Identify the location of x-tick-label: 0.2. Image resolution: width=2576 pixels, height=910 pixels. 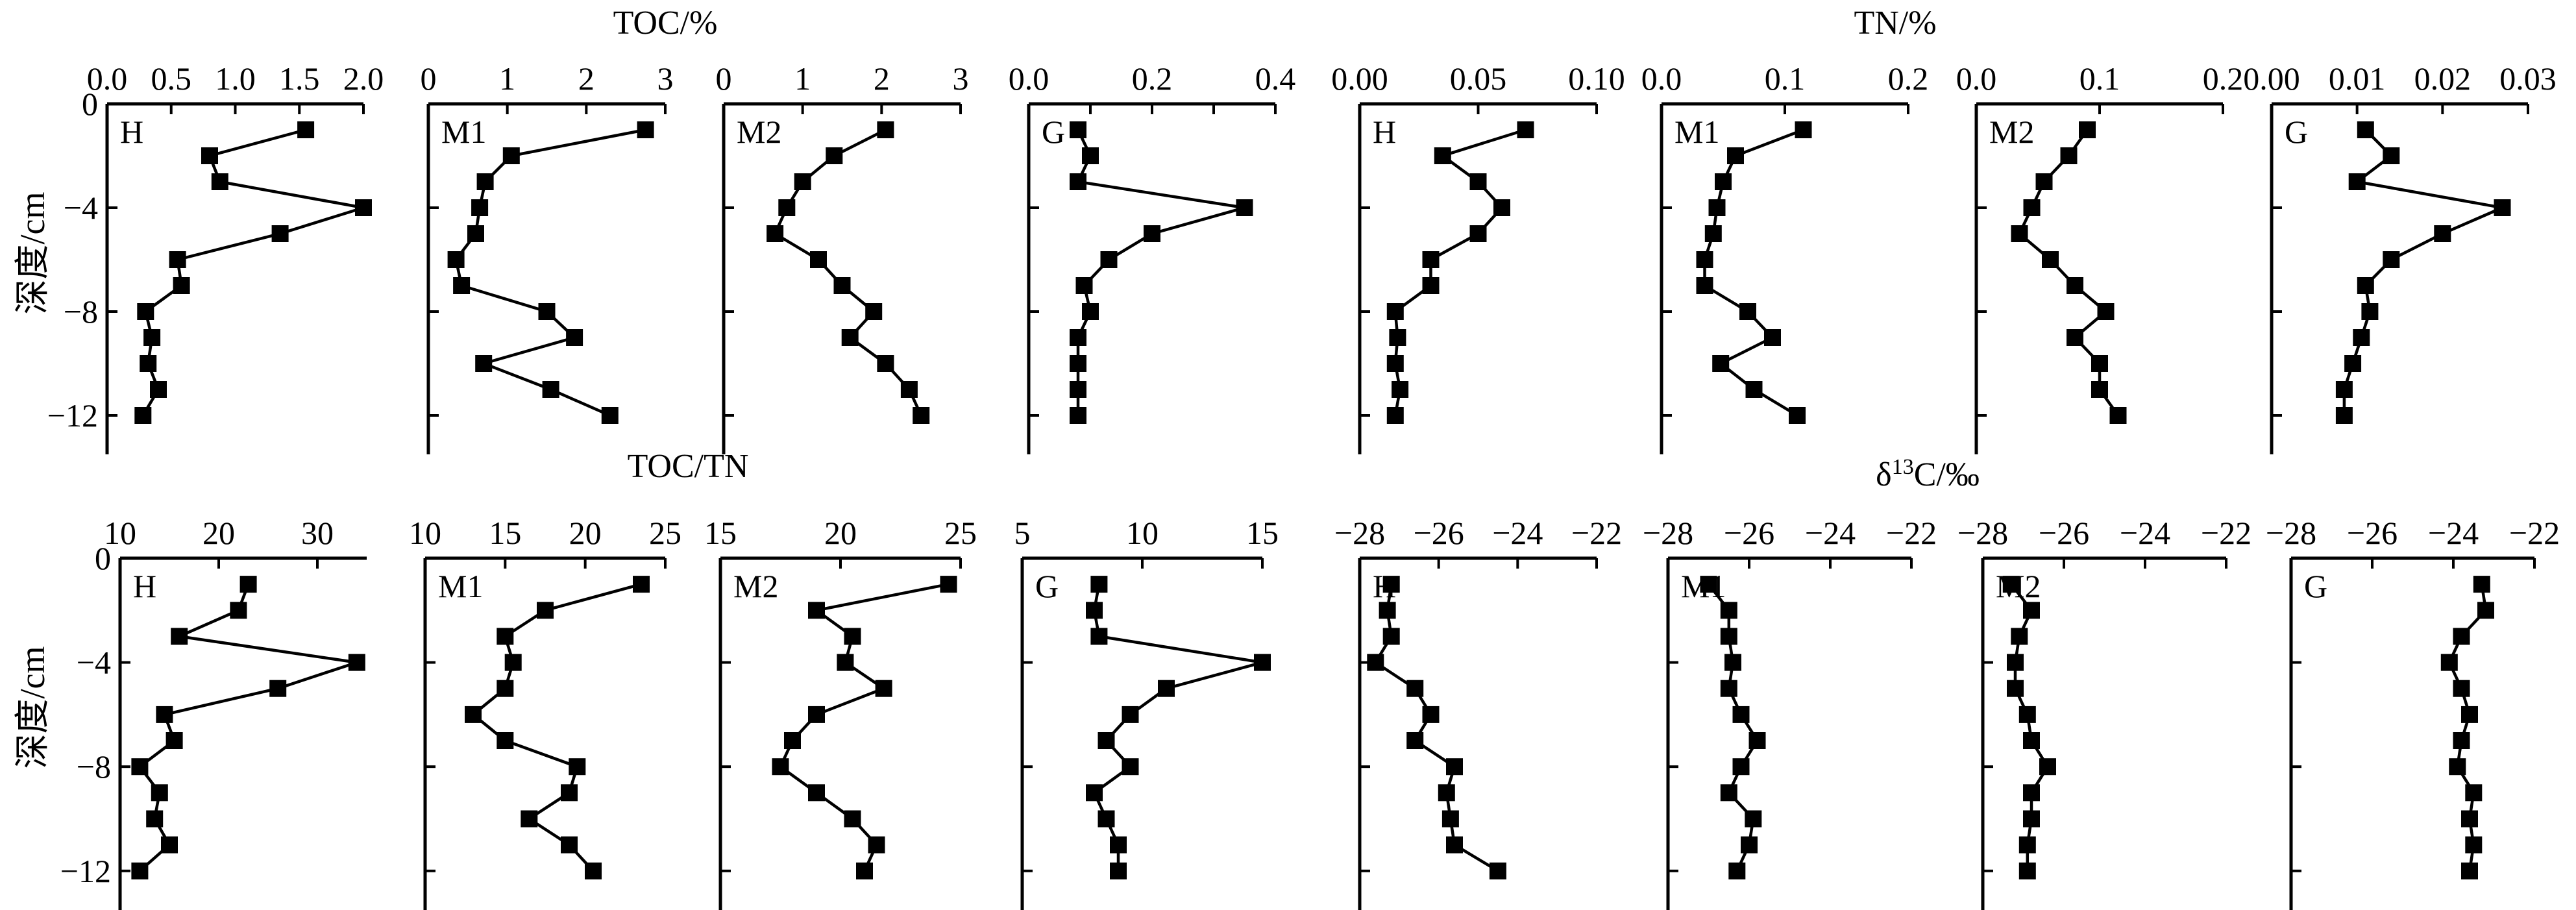
(2223, 79).